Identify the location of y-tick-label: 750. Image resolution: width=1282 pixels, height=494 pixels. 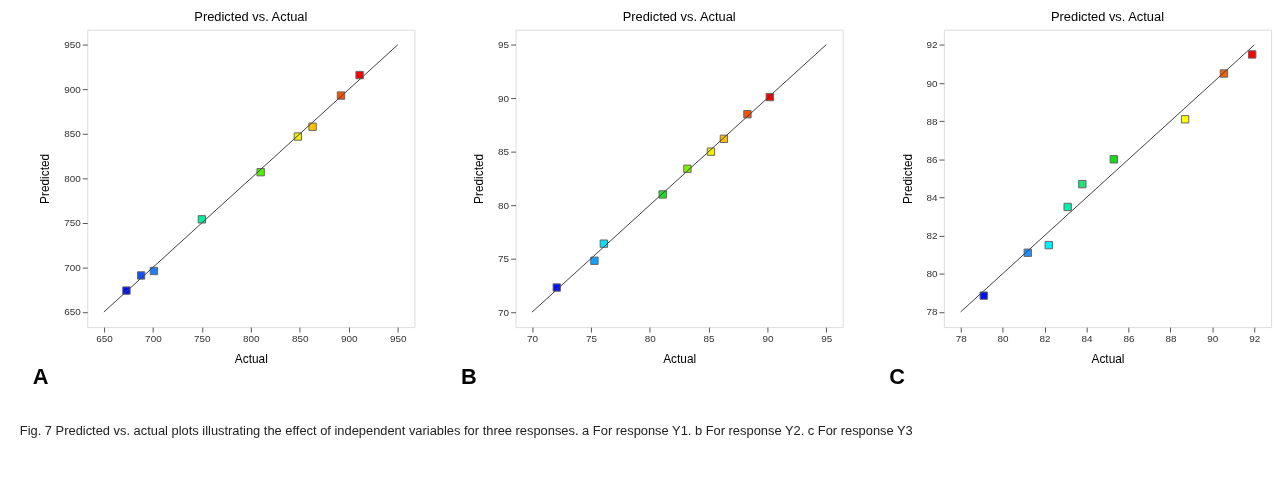
(73, 223).